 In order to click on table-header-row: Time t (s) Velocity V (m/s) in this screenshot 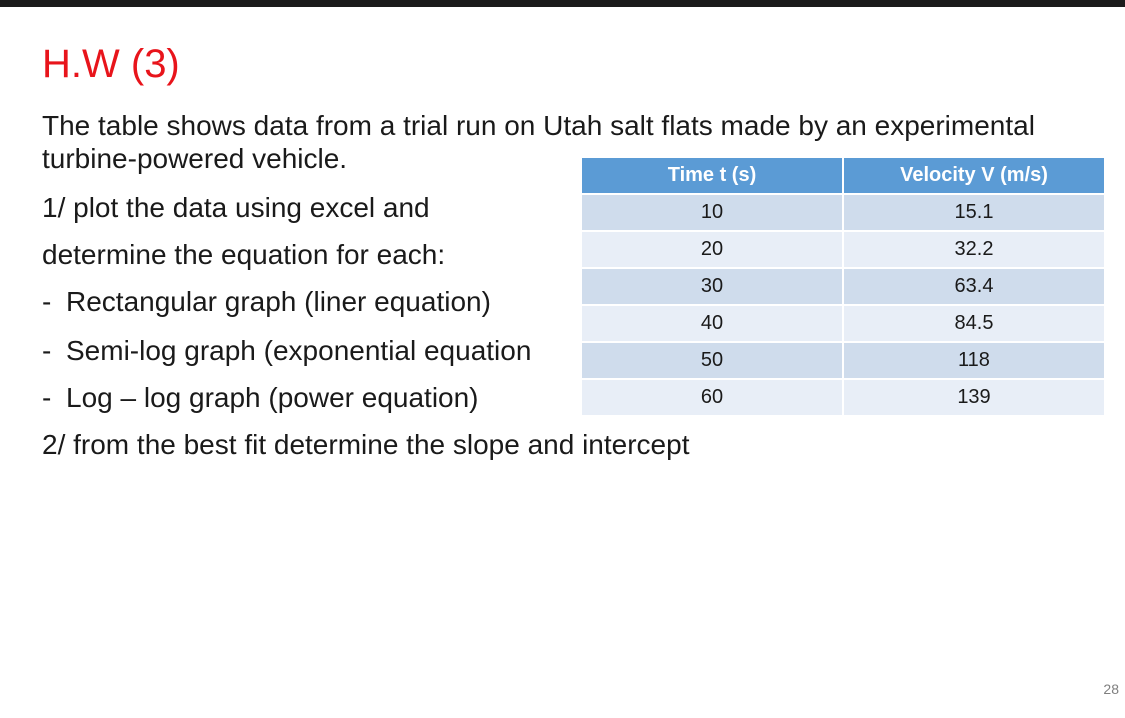, I will do `click(843, 175)`.